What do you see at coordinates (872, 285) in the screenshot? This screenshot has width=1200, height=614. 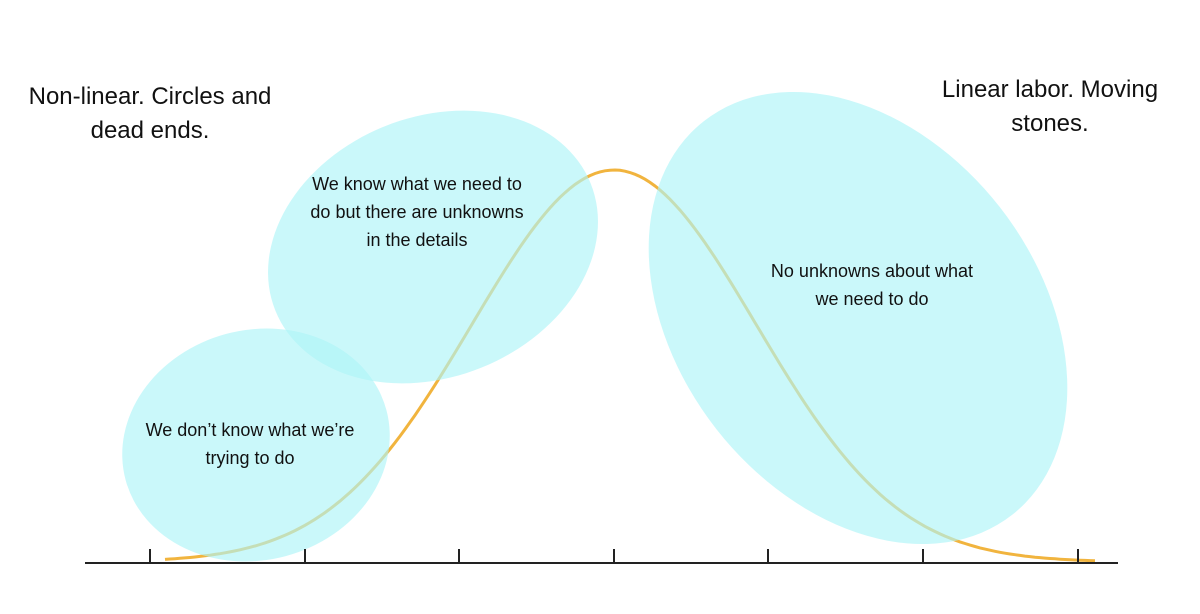 I see `region-label: No unknowns about what we need to do` at bounding box center [872, 285].